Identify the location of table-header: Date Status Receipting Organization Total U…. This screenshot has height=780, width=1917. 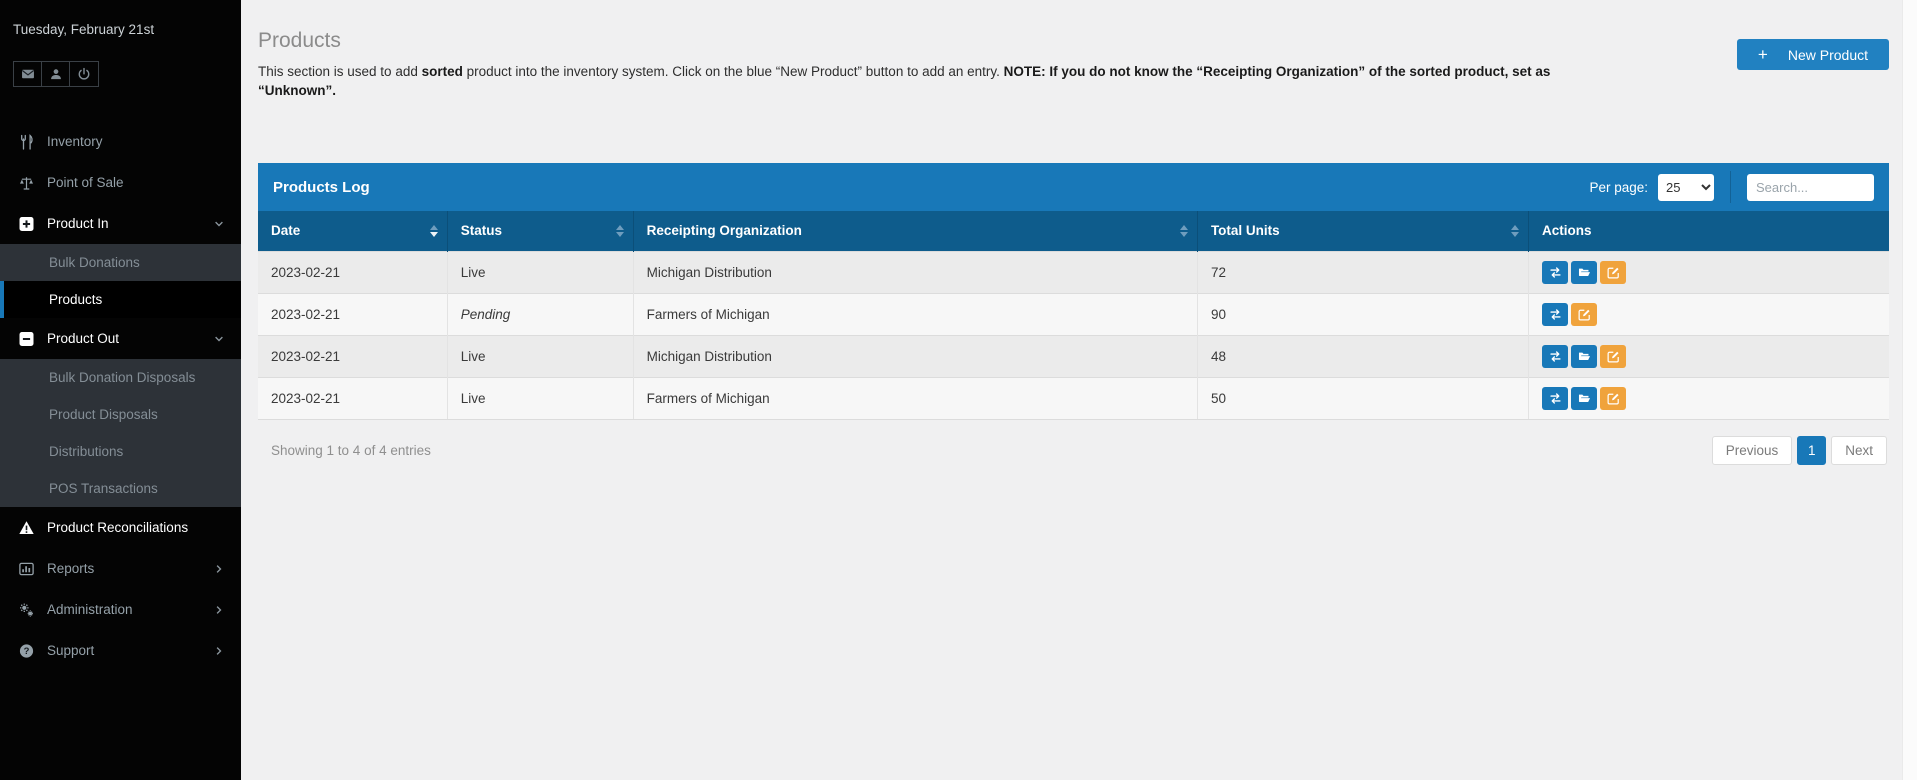
(1073, 231).